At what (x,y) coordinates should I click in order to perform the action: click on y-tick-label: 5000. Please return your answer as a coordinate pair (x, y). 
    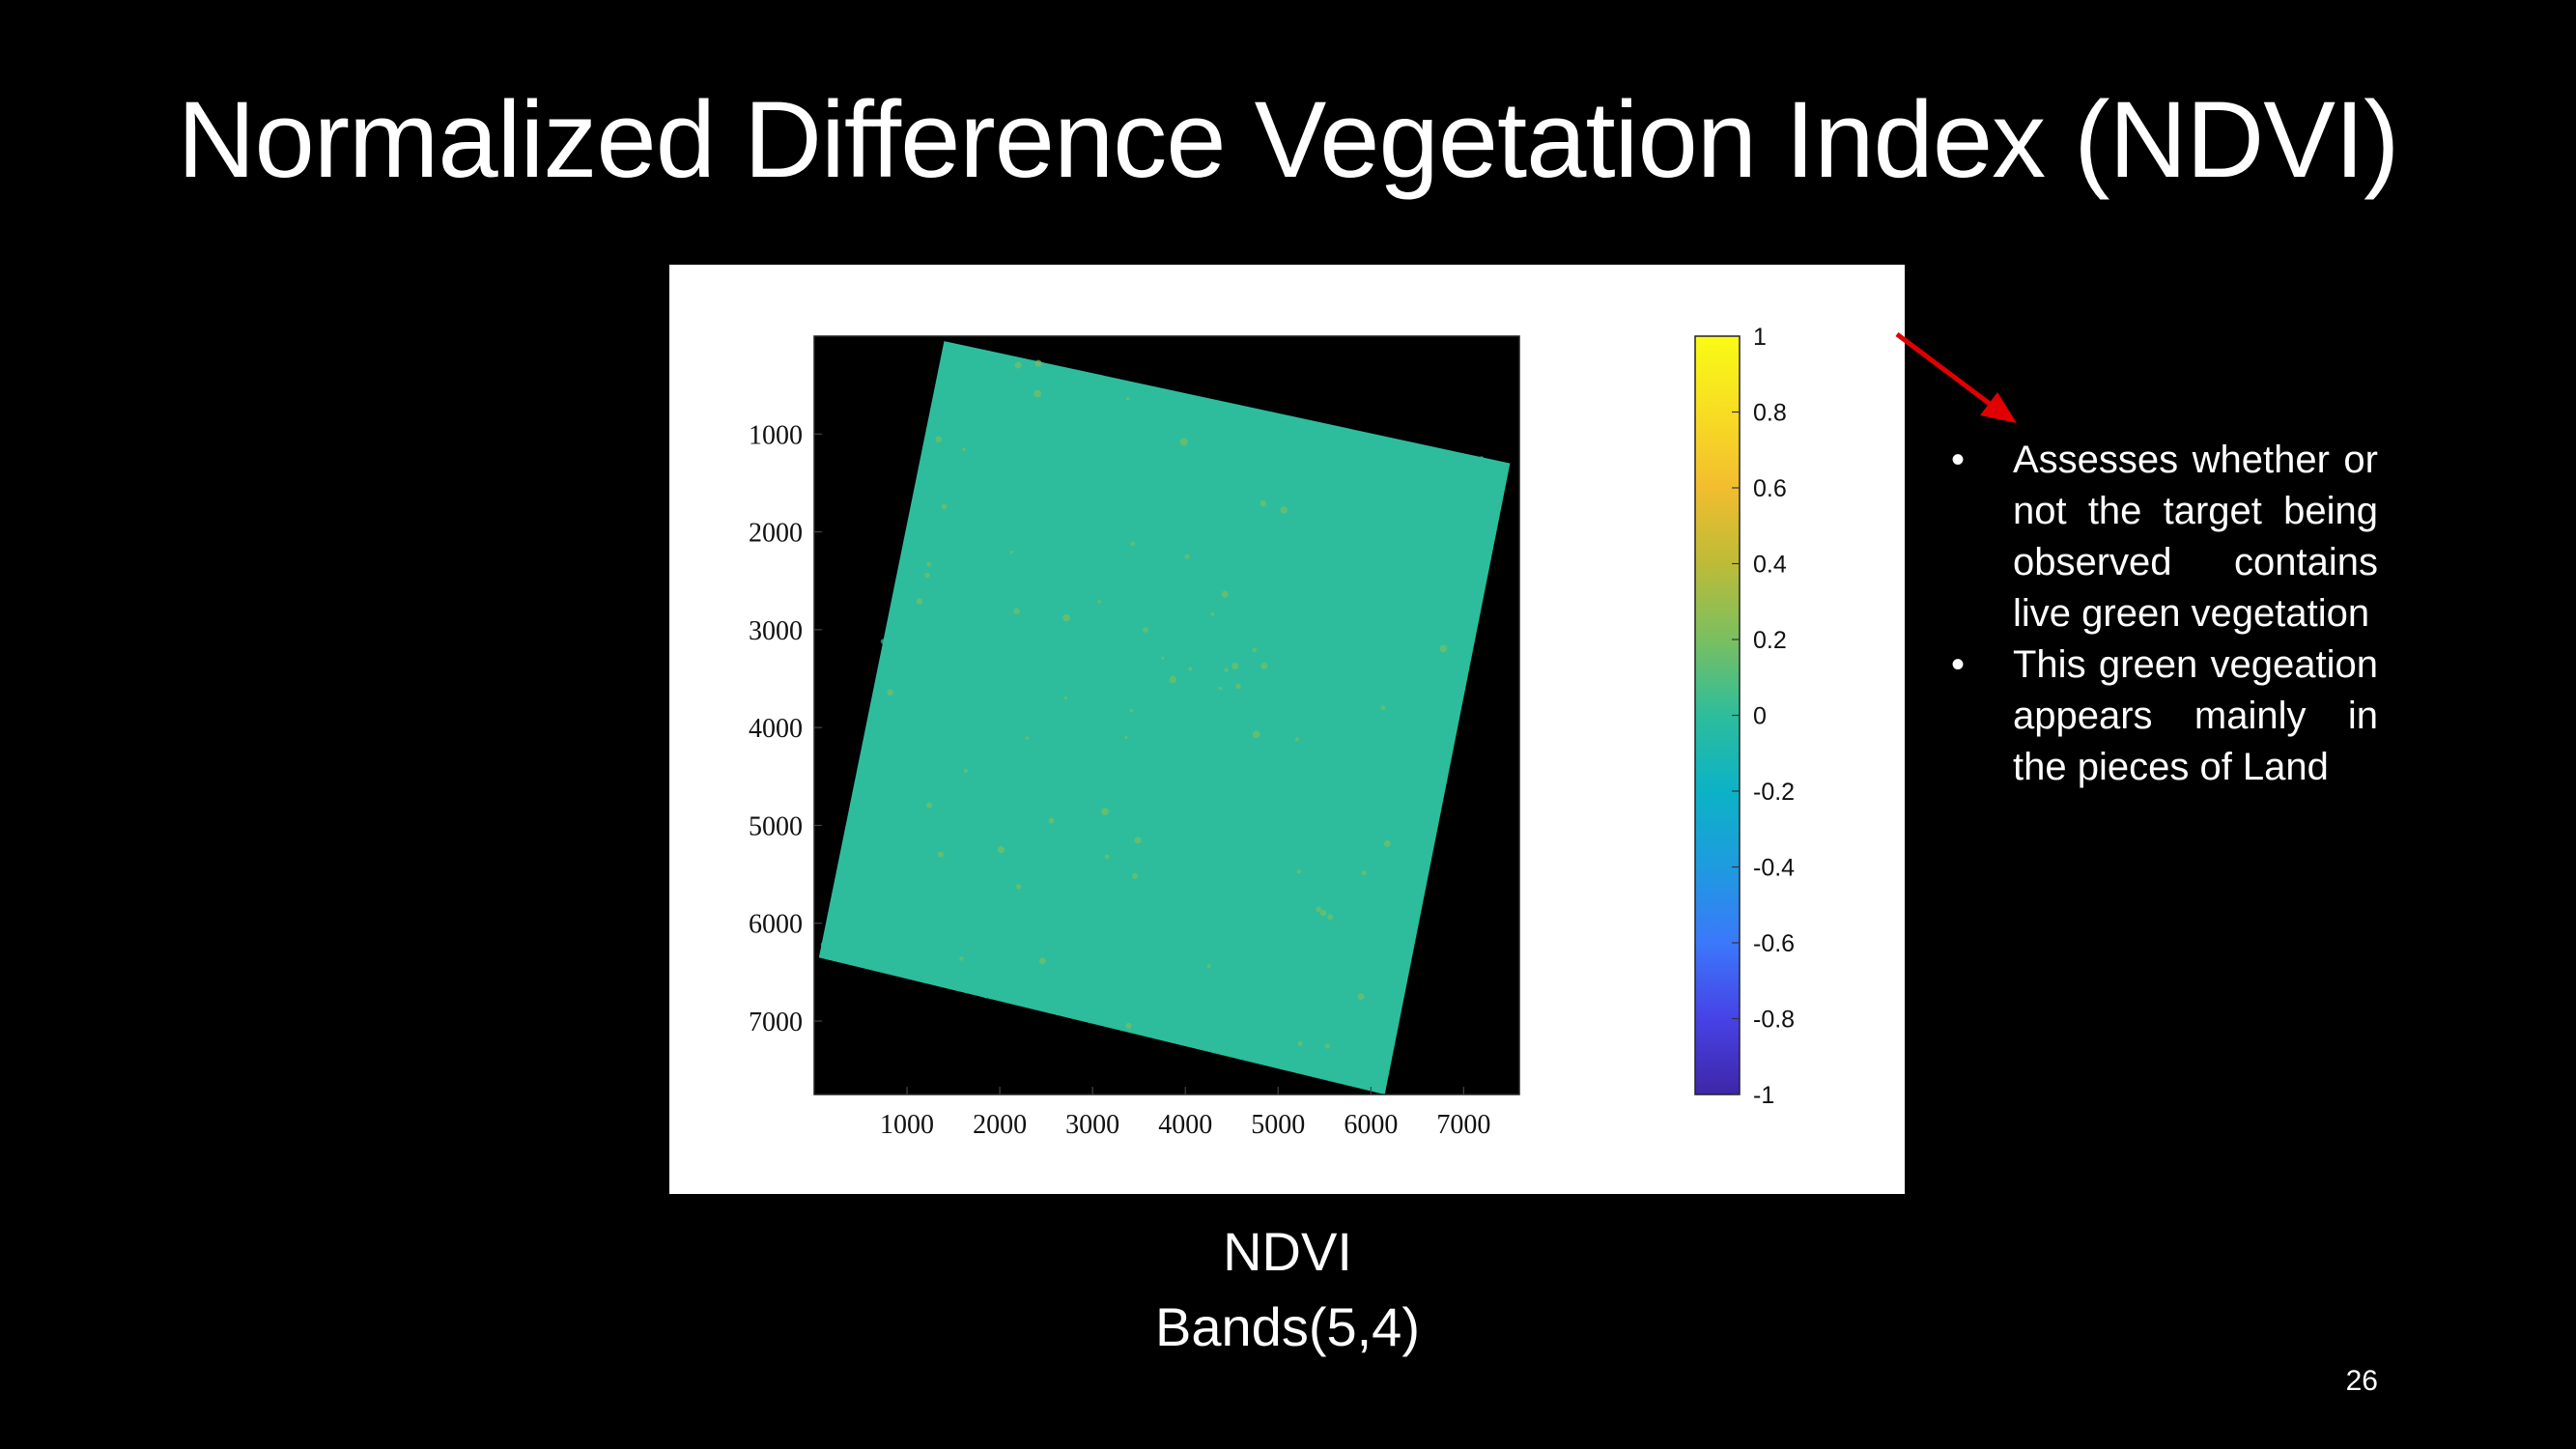
    Looking at the image, I should click on (776, 826).